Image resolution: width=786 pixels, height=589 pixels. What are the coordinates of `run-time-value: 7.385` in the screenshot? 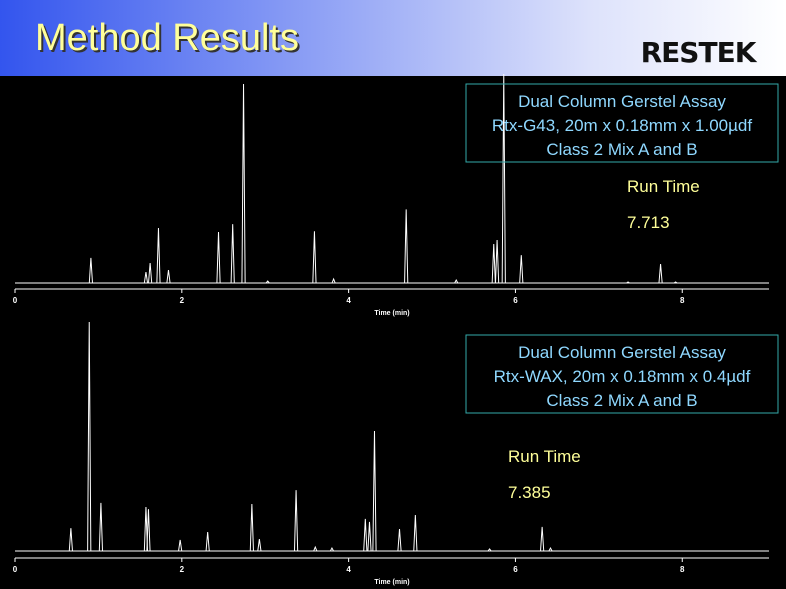 It's located at (529, 492).